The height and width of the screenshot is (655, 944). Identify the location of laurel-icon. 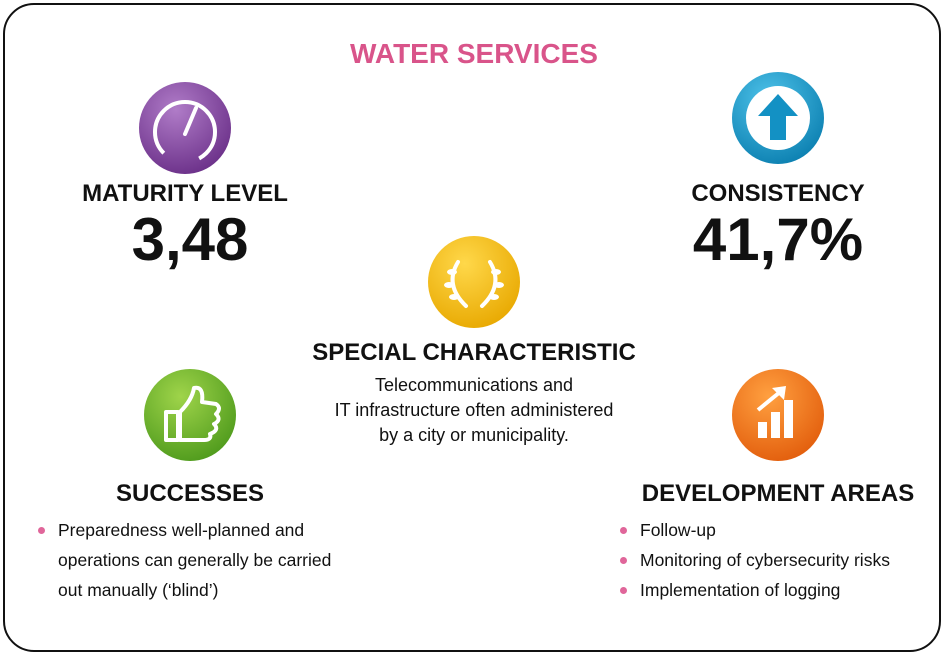
(474, 282).